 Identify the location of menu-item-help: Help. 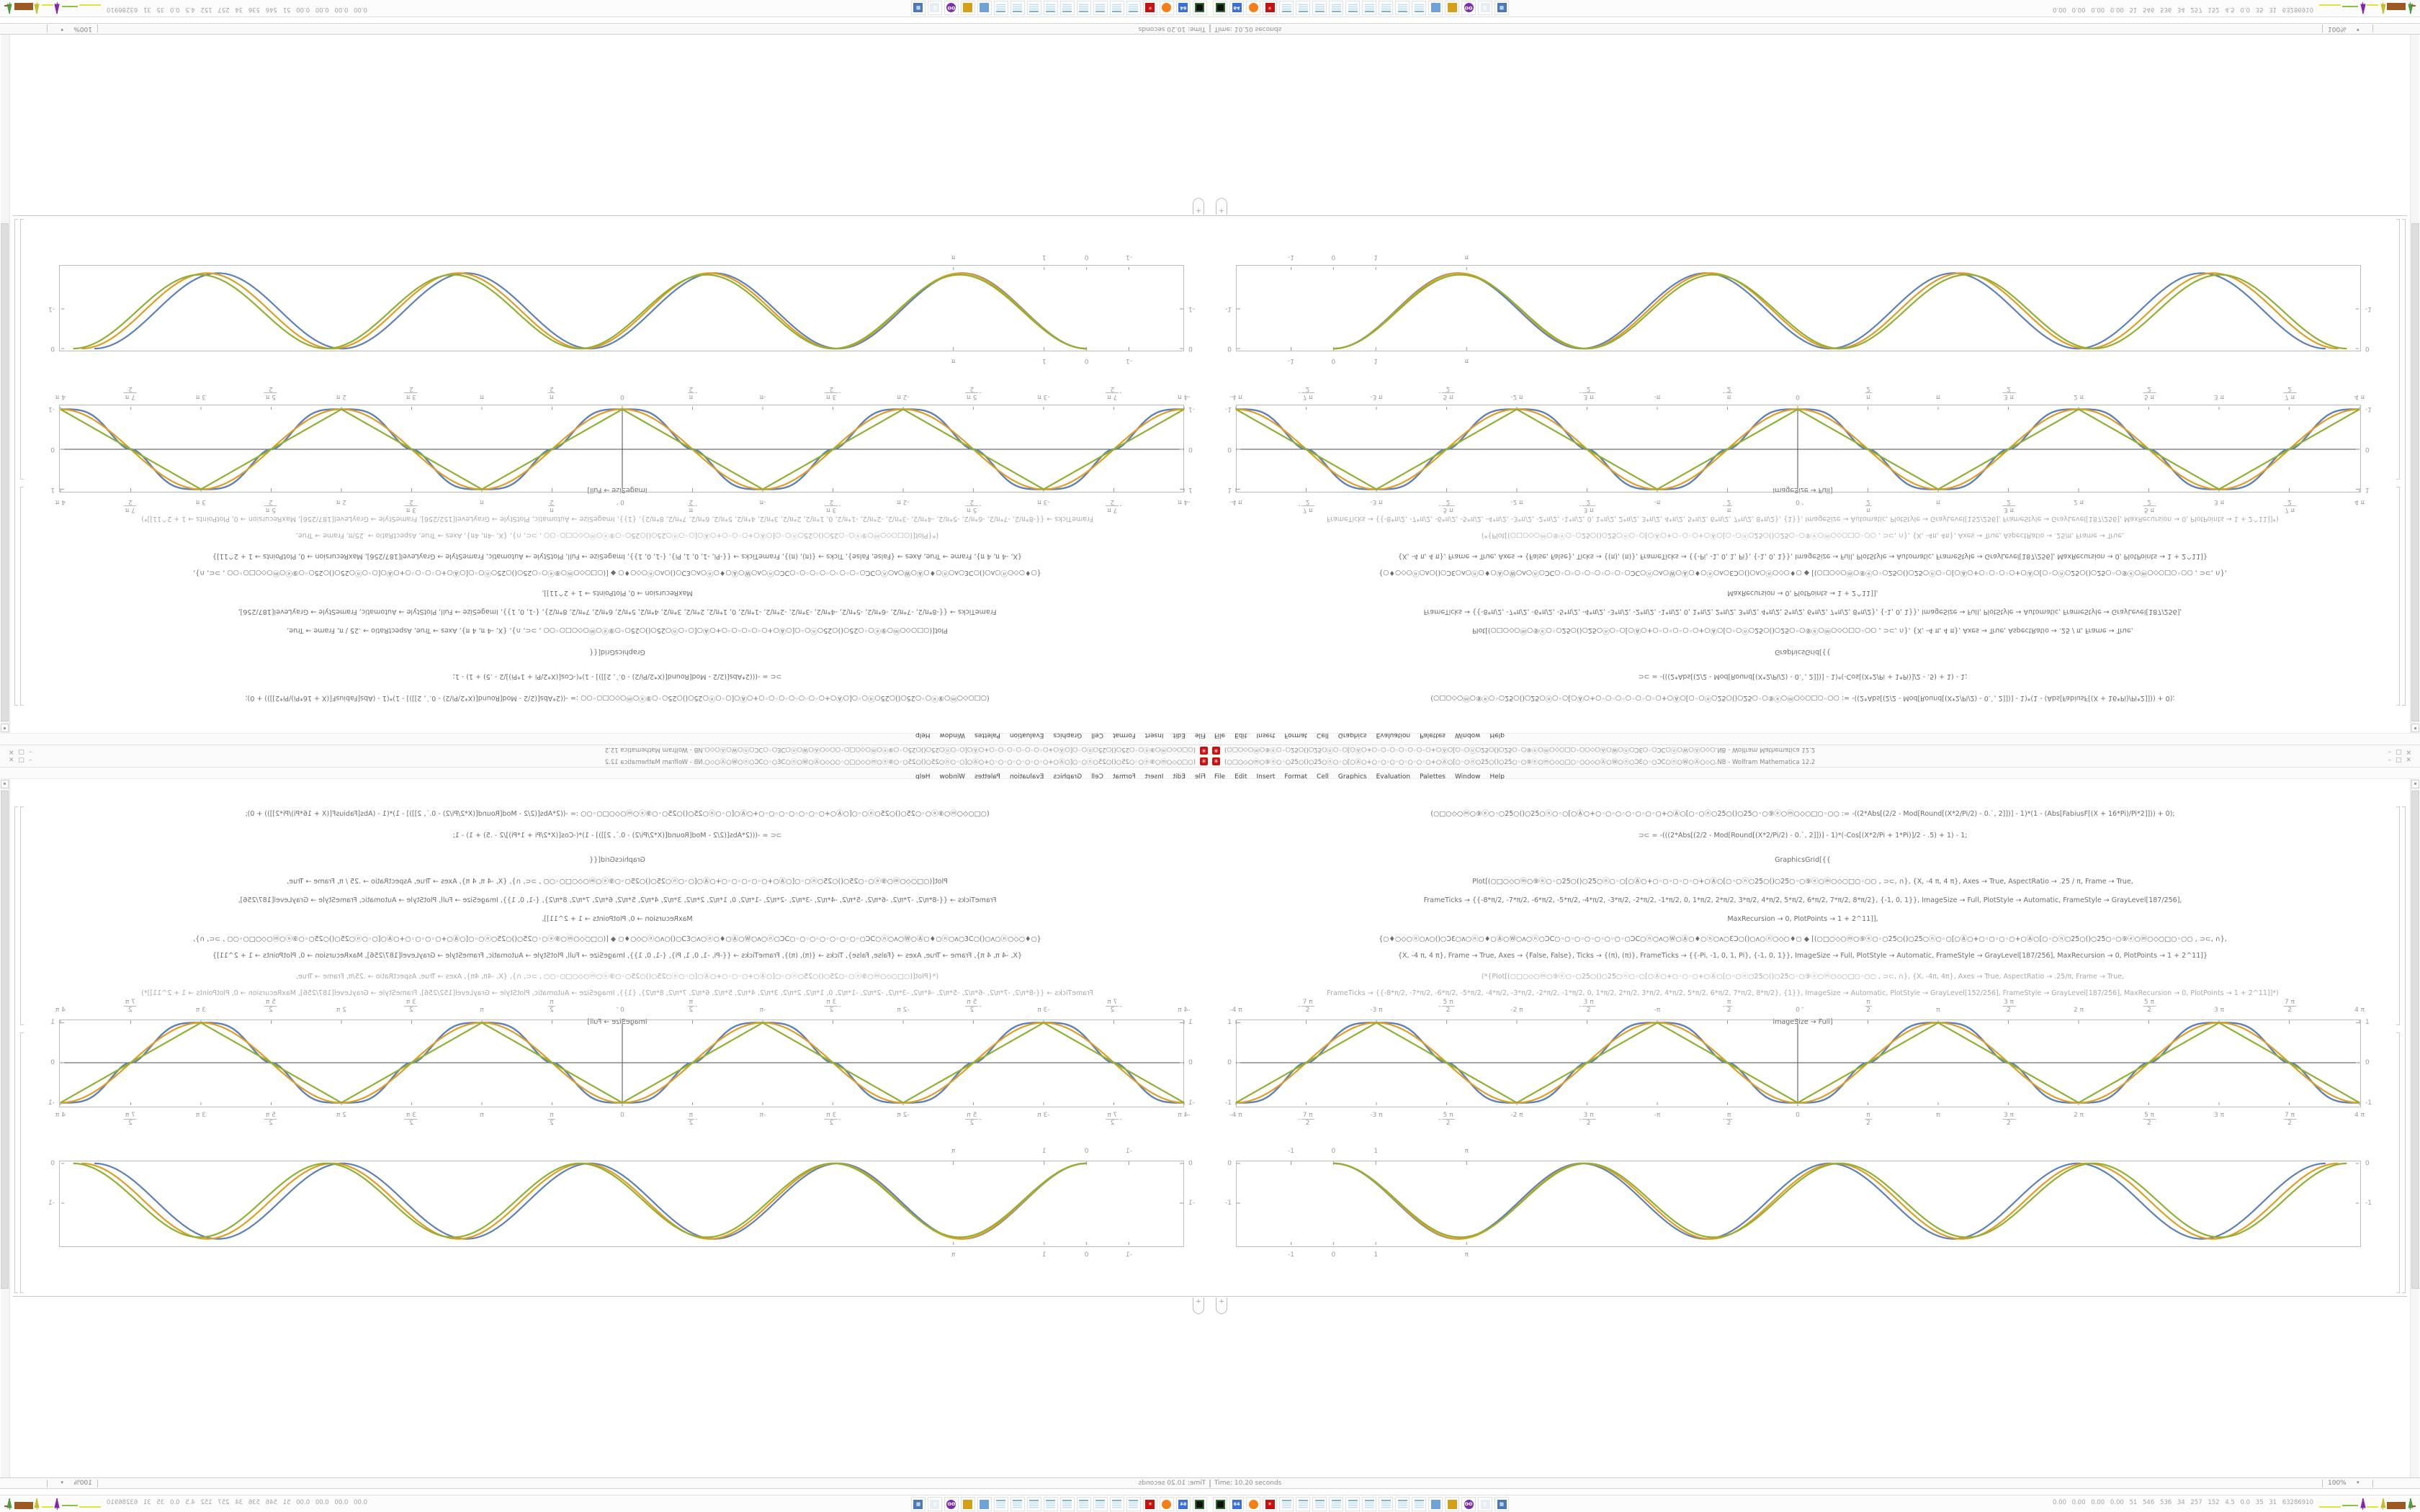
(1497, 776).